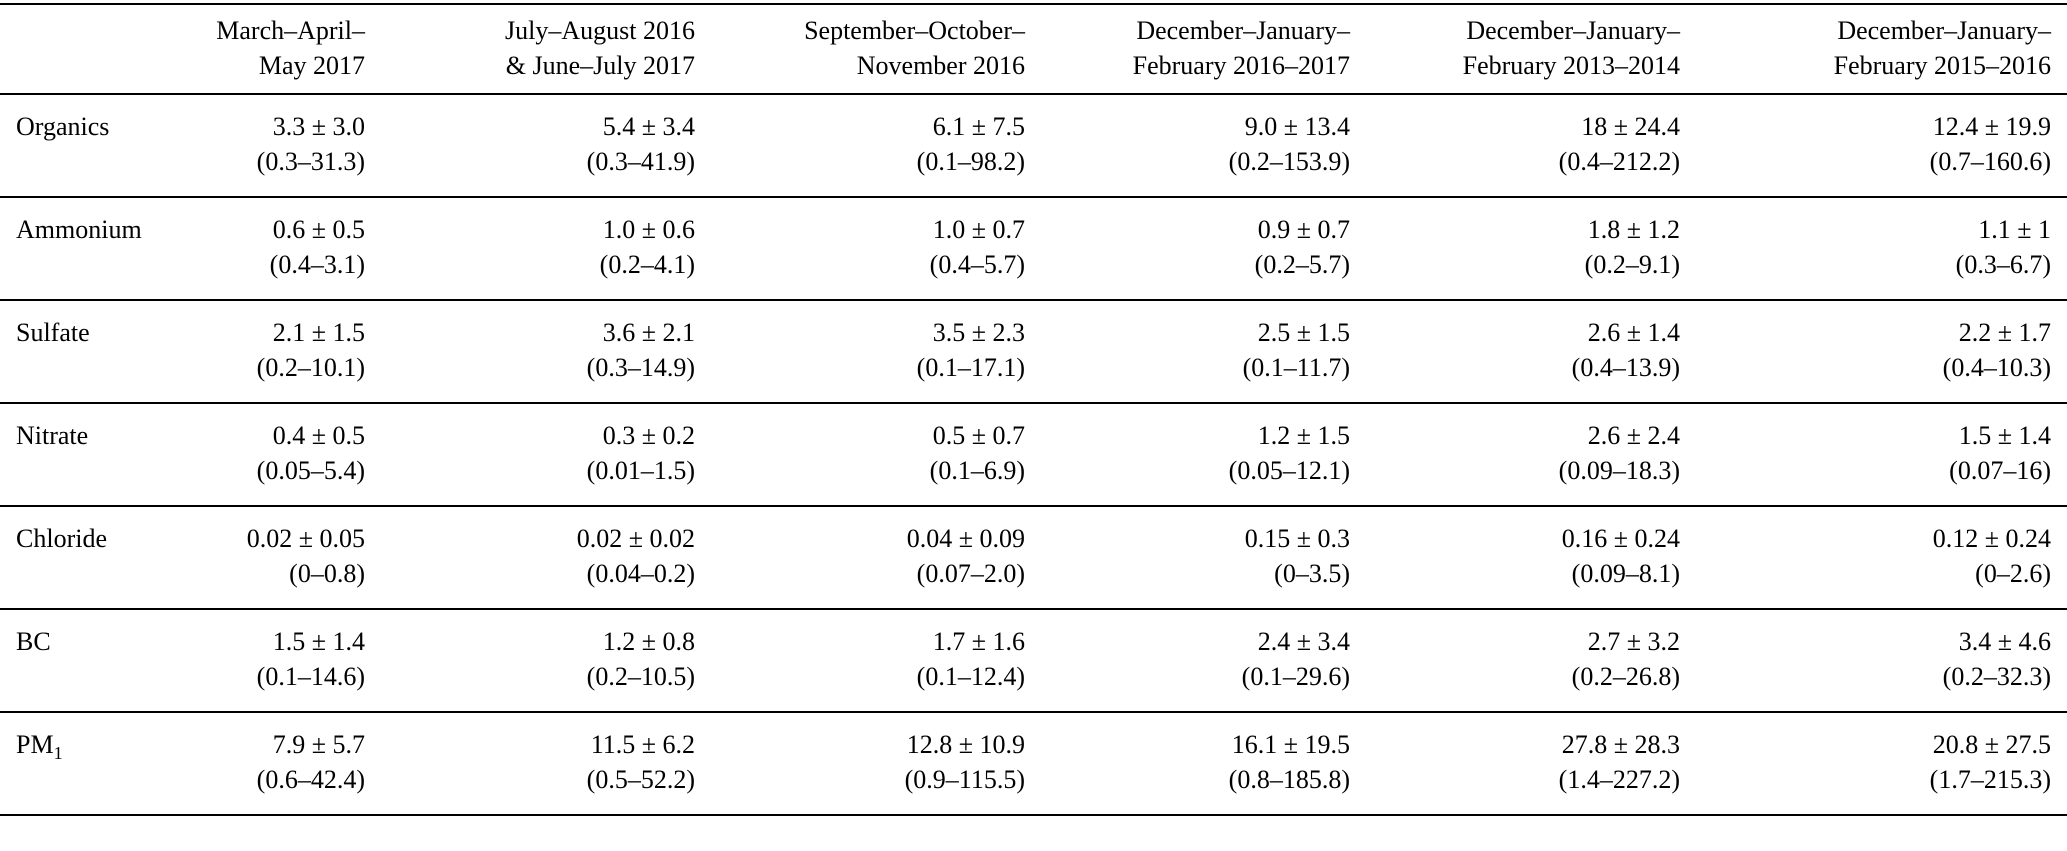  I want to click on range-value: (0.8–185.8), so click(1289, 779).